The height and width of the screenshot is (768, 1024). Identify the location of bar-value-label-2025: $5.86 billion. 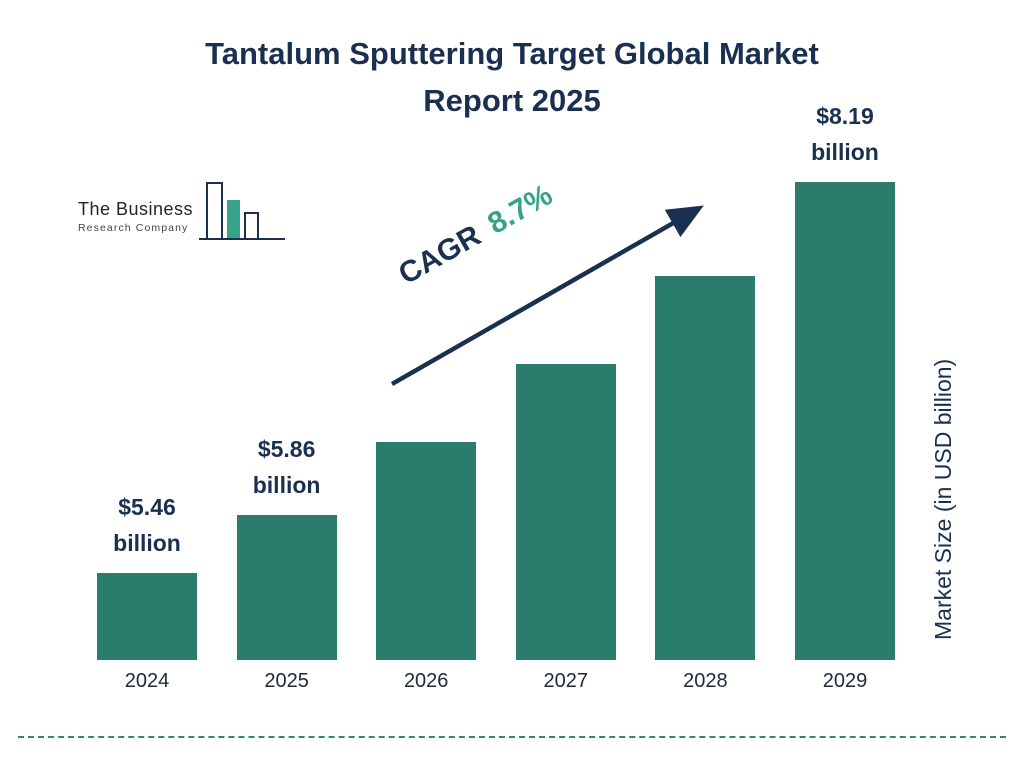
(286, 467).